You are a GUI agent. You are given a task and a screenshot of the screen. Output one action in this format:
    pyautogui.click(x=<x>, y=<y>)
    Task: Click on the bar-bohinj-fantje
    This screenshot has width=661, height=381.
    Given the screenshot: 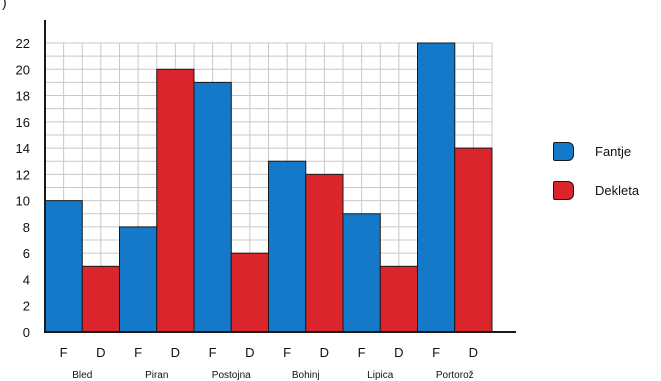 What is the action you would take?
    pyautogui.click(x=287, y=246)
    